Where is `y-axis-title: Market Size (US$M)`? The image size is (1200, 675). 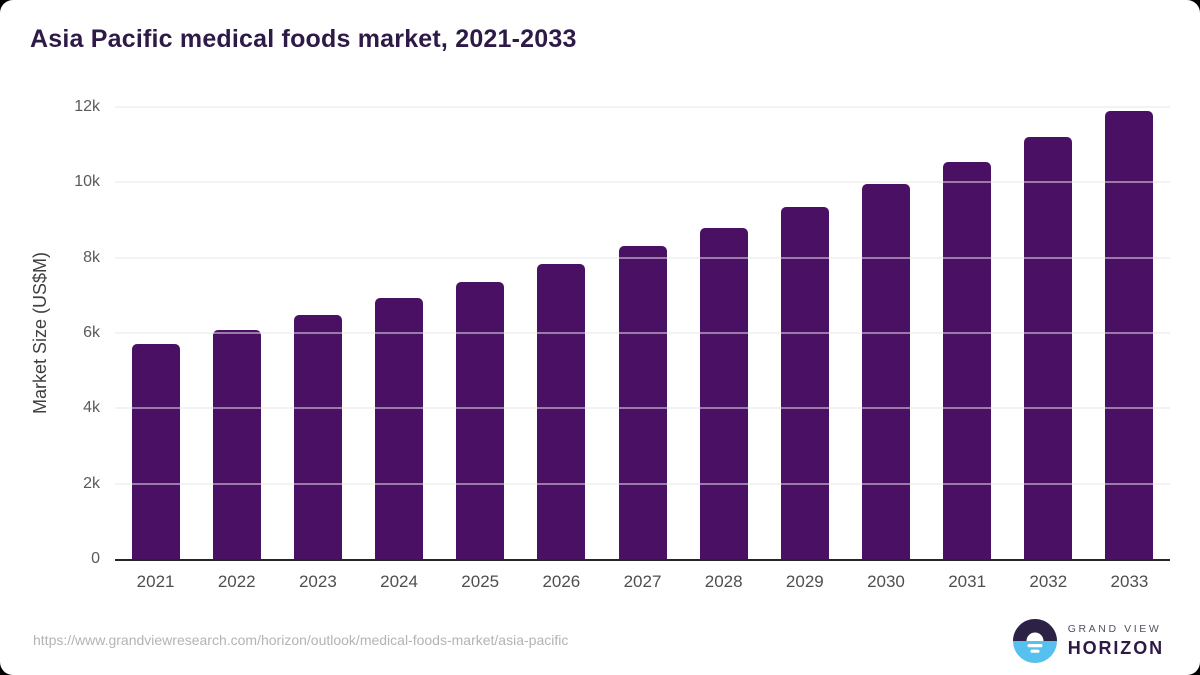
y-axis-title: Market Size (US$M) is located at coordinates (40, 333).